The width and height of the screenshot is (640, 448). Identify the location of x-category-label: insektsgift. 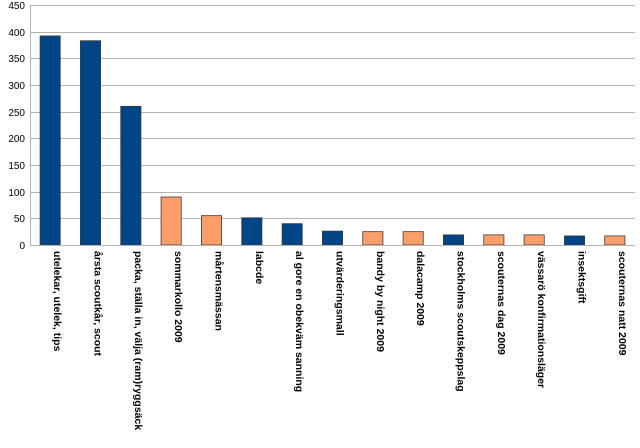
(582, 277).